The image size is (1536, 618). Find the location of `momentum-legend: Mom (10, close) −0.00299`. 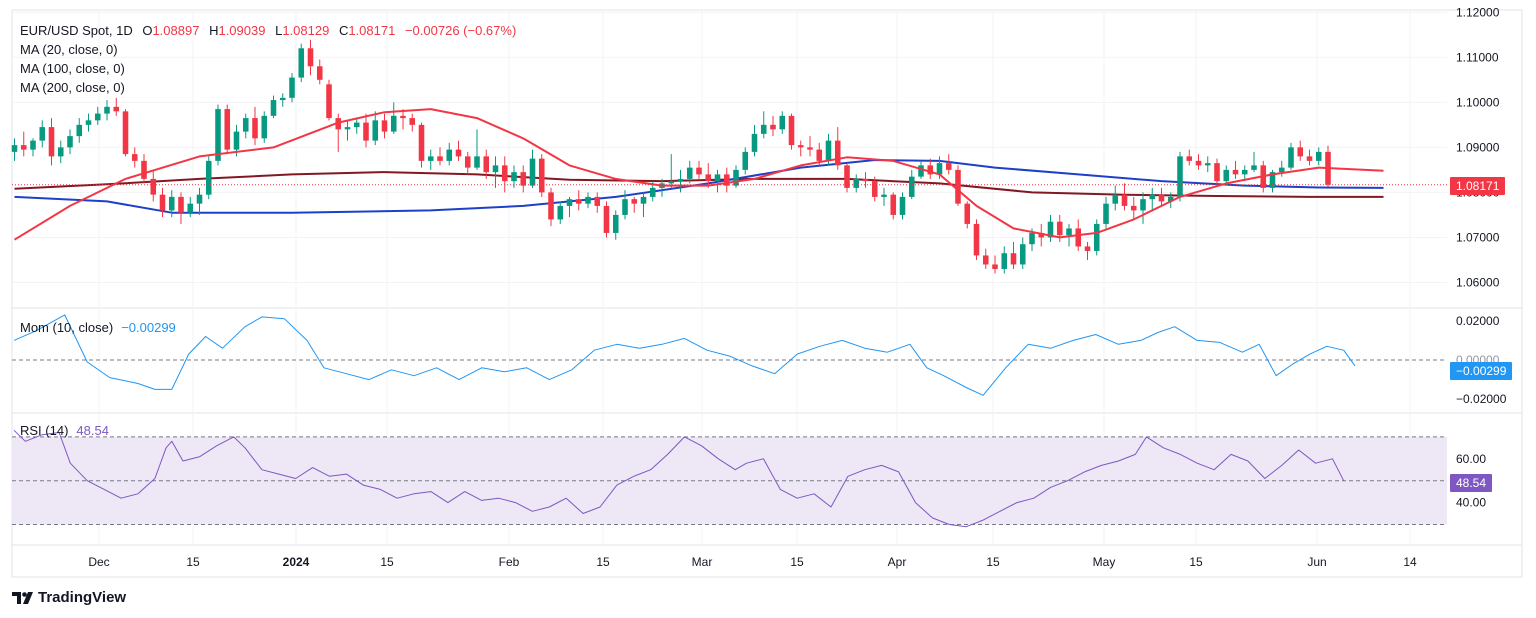

momentum-legend: Mom (10, close) −0.00299 is located at coordinates (98, 327).